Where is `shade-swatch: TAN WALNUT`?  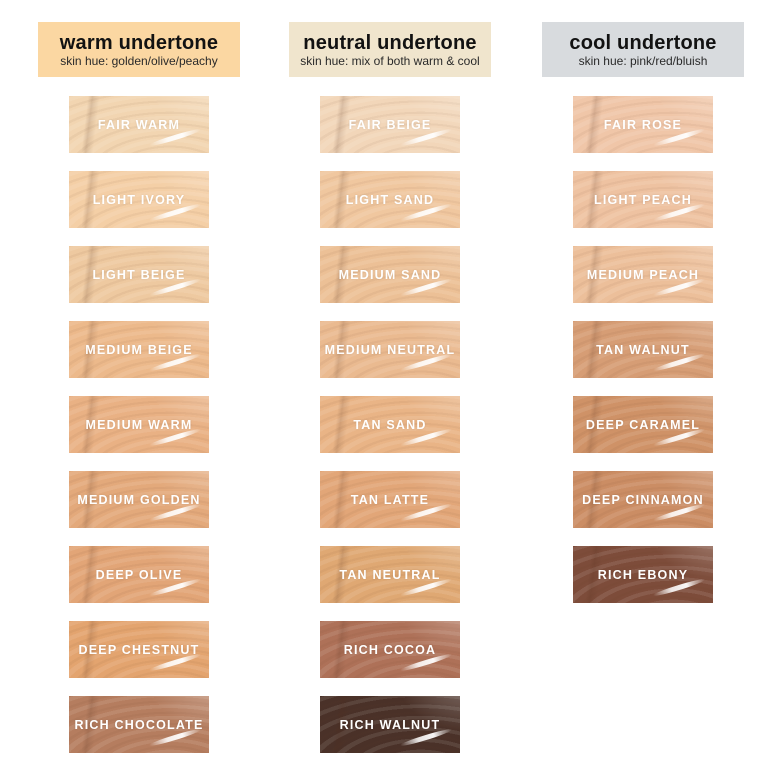 shade-swatch: TAN WALNUT is located at coordinates (643, 349).